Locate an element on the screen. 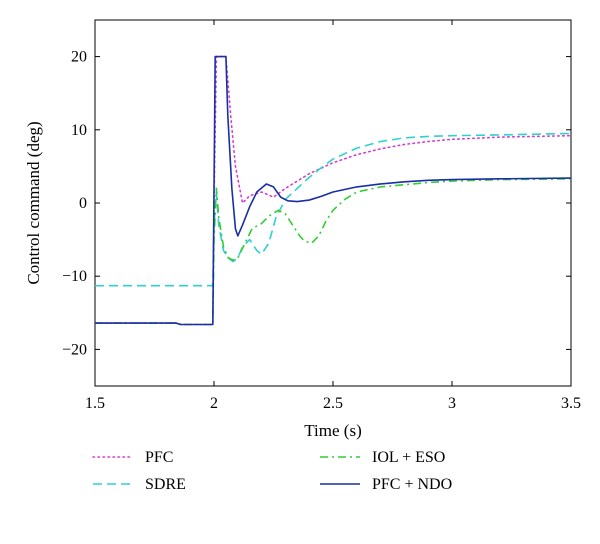  x-tick-label: 2 is located at coordinates (214, 403).